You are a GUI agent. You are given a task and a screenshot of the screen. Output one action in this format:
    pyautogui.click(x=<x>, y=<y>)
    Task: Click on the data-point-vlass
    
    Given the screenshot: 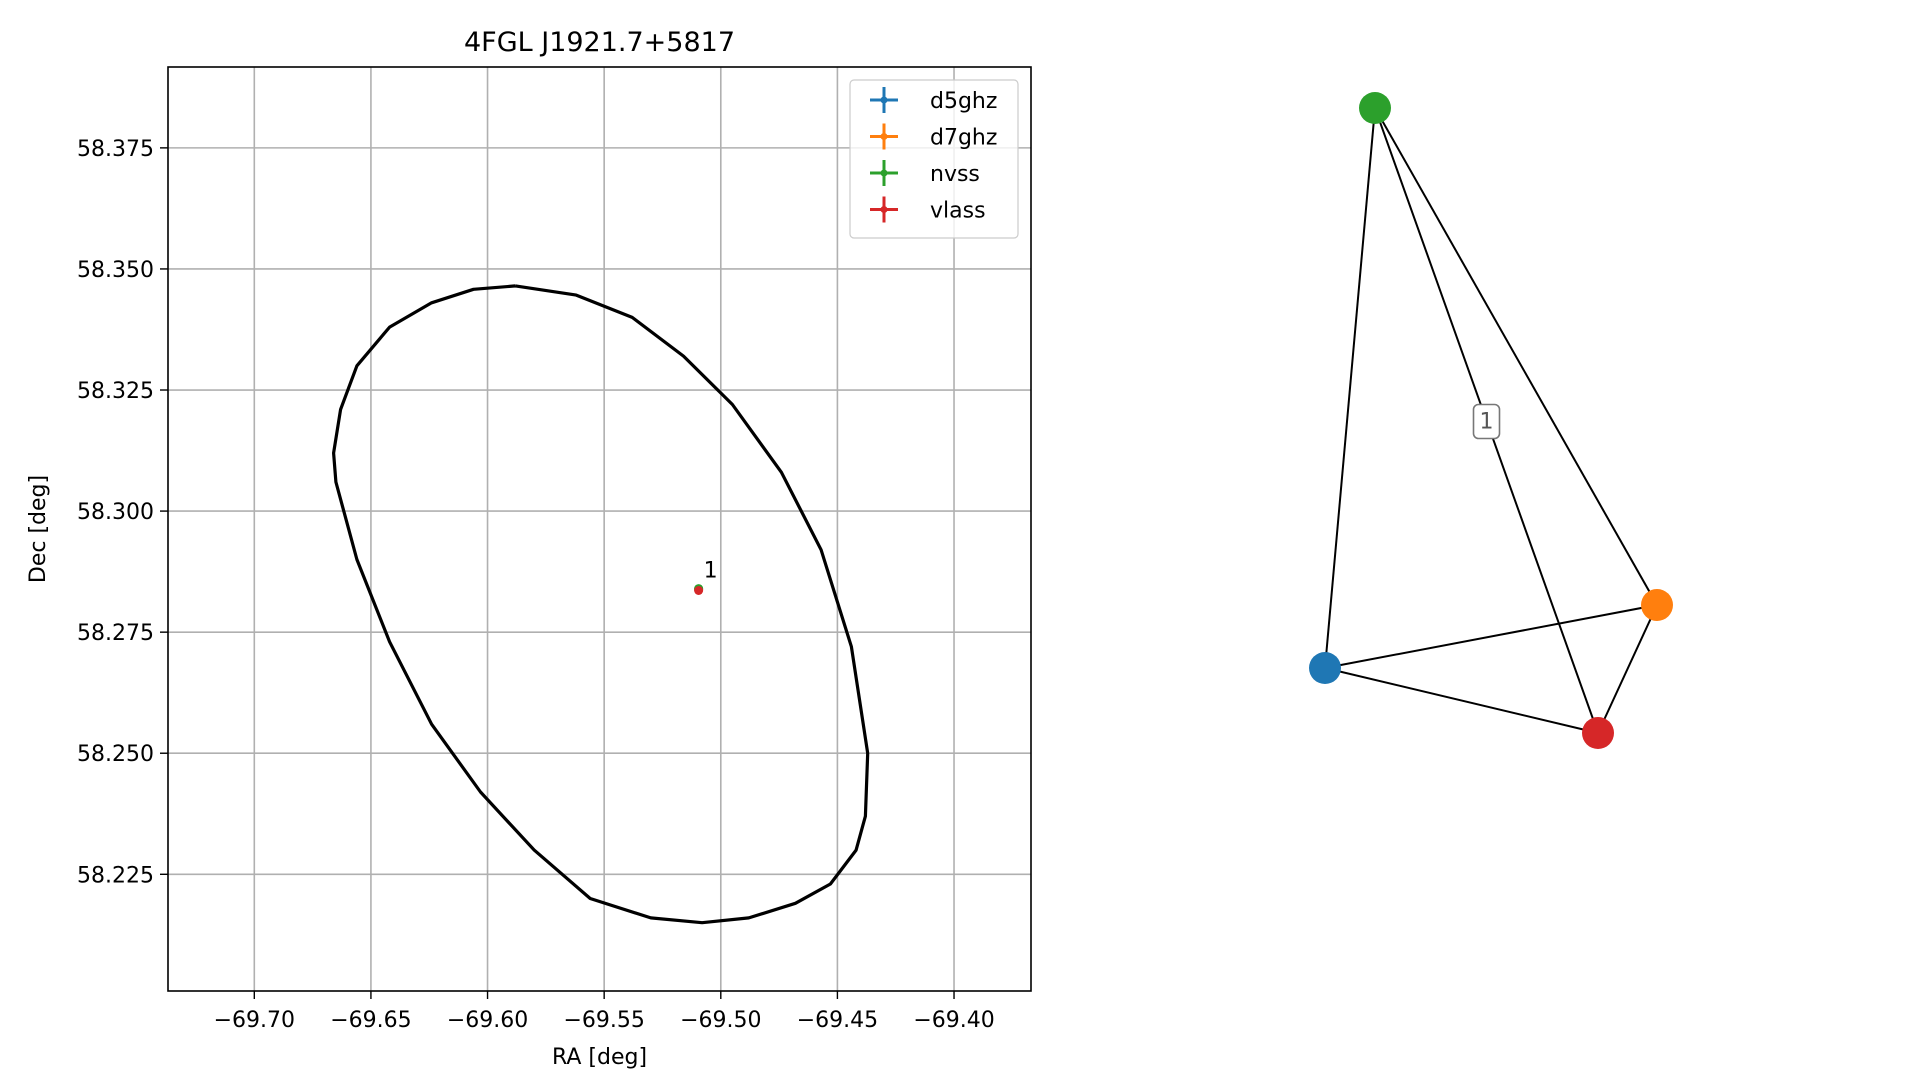 What is the action you would take?
    pyautogui.click(x=699, y=591)
    